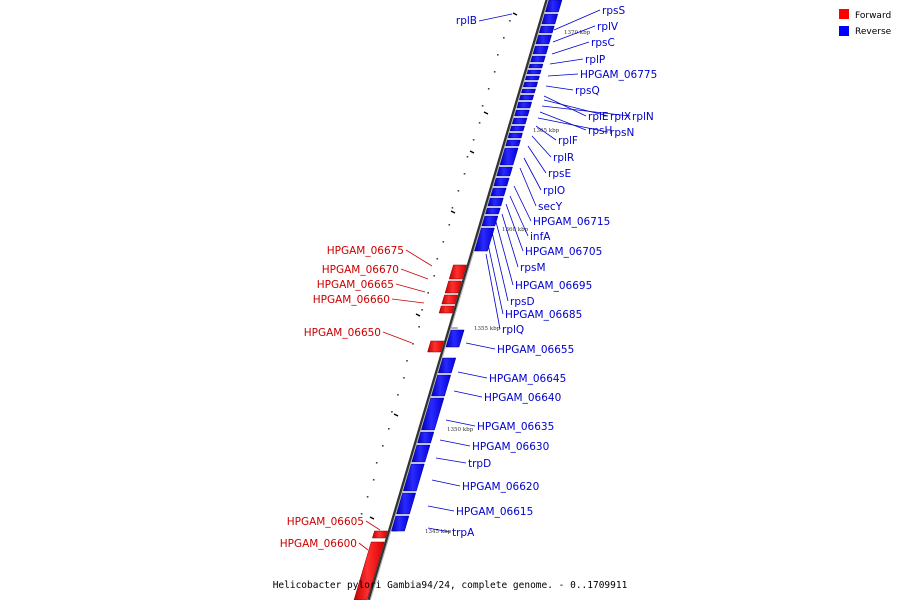 The height and width of the screenshot is (600, 900). Describe the element at coordinates (522, 398) in the screenshot. I see `gene-label: HPGAM_06640` at that location.